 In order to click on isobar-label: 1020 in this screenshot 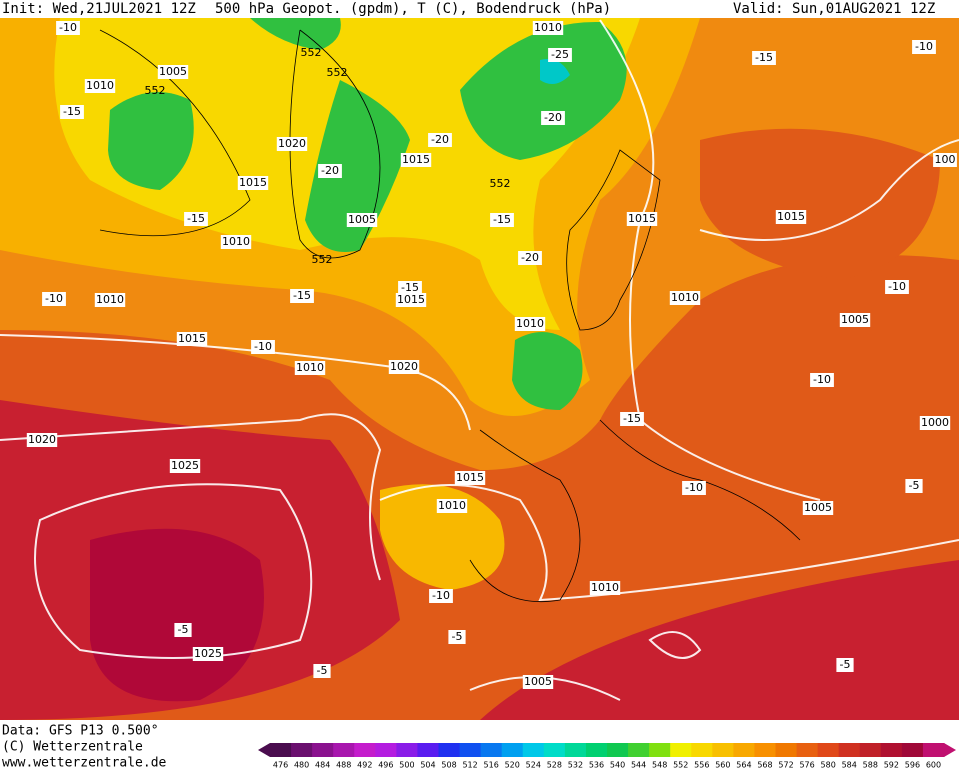, I will do `click(42, 439)`.